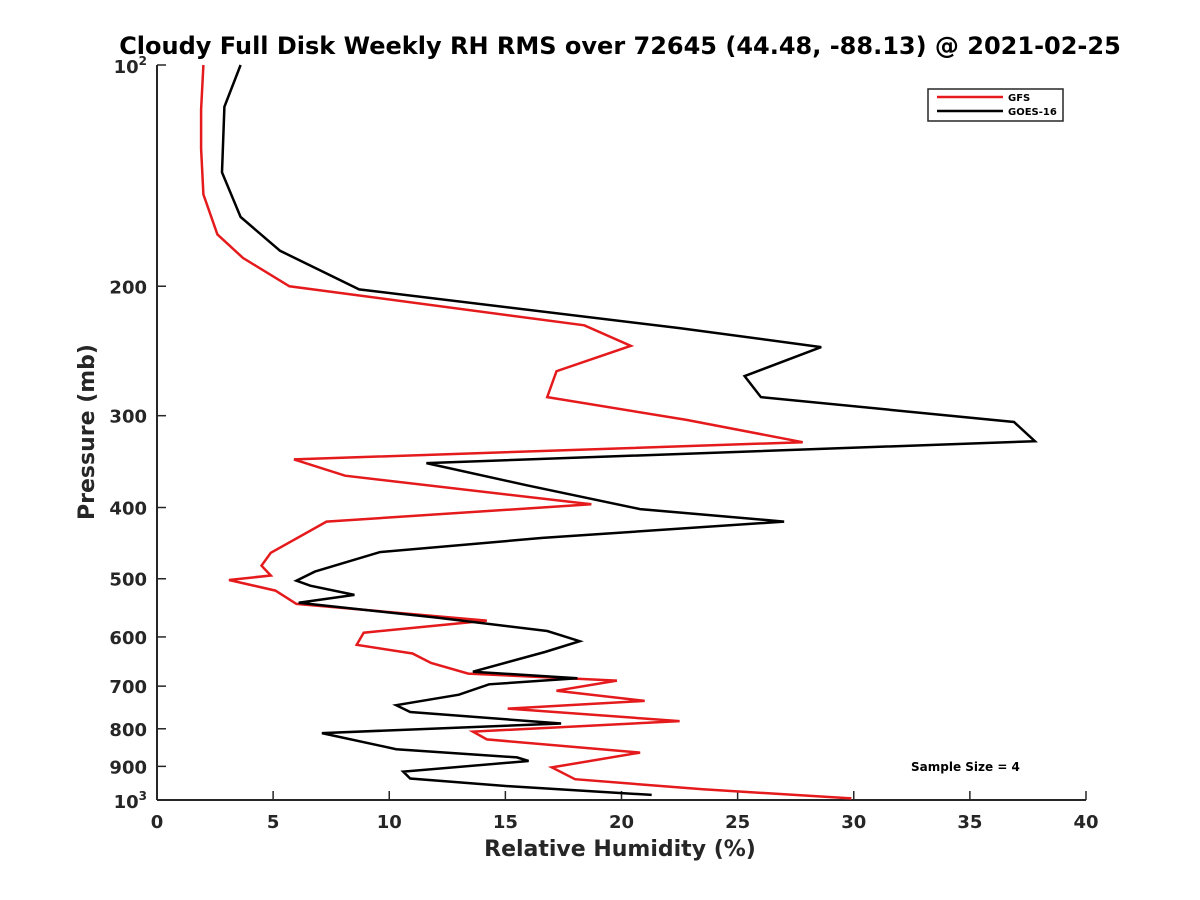 The width and height of the screenshot is (1200, 900). What do you see at coordinates (143, 61) in the screenshot?
I see `y-tick-exponent: 2` at bounding box center [143, 61].